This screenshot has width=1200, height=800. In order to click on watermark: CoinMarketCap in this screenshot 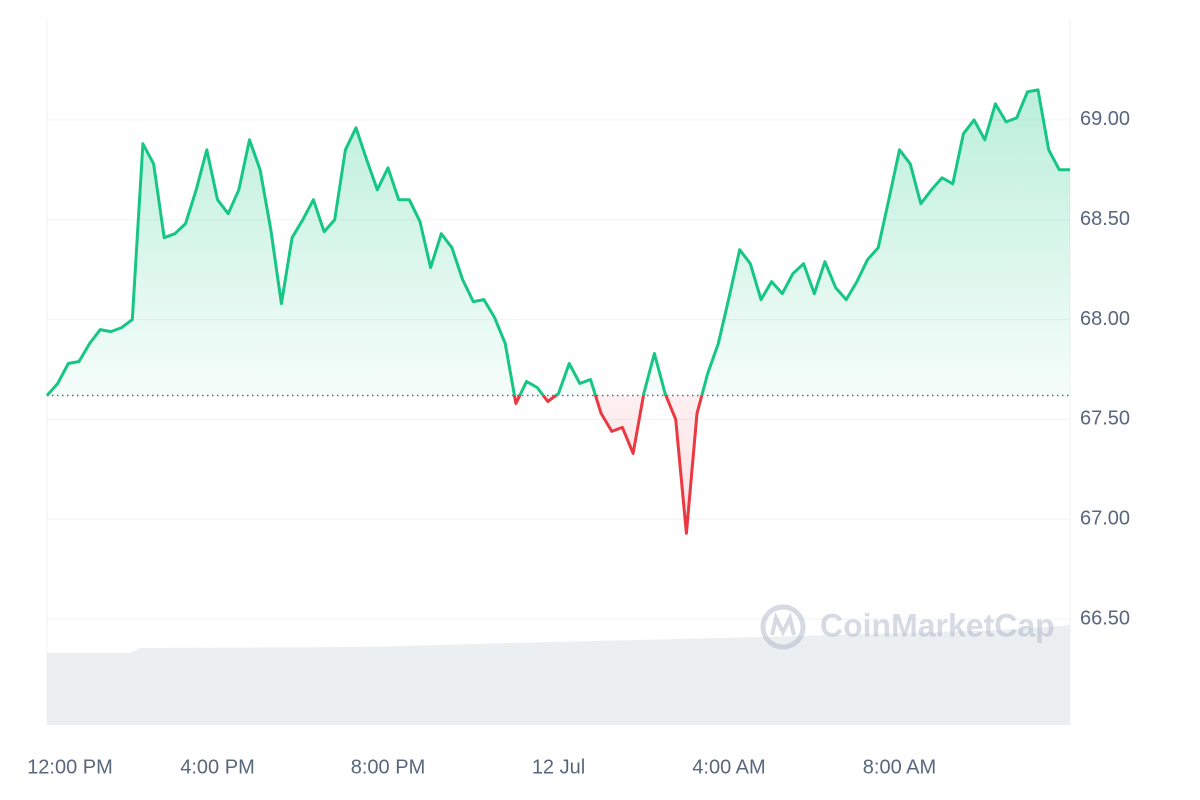, I will do `click(907, 627)`.